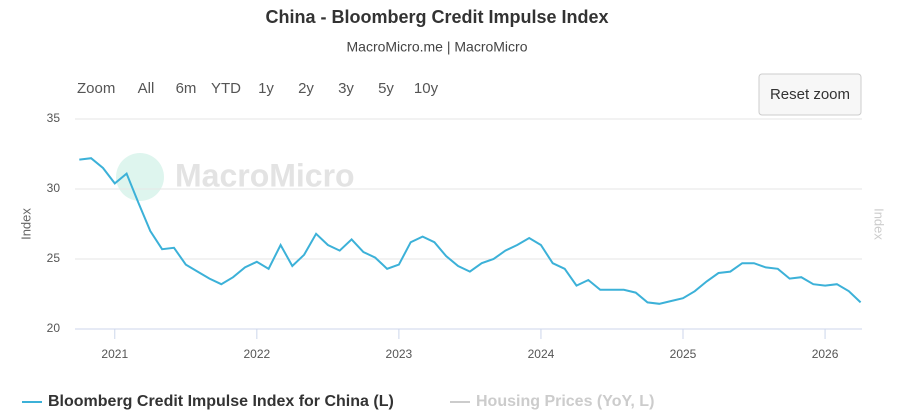  Describe the element at coordinates (426, 88) in the screenshot. I see `range-button: 10y` at that location.